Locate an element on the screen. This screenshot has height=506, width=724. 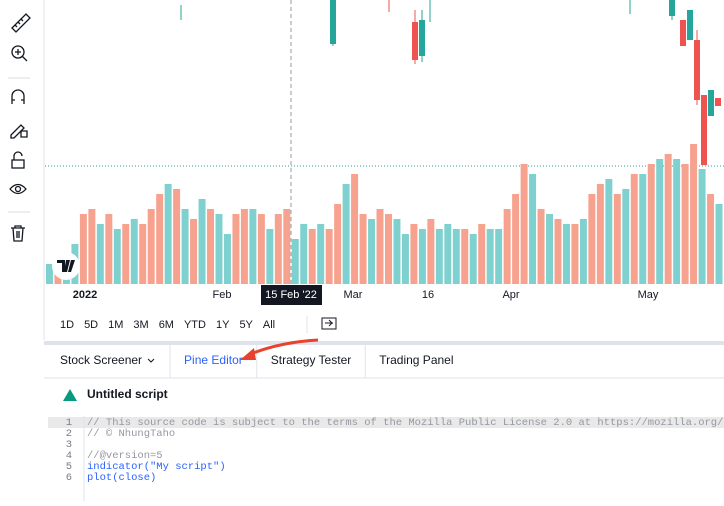
crosshair-badge is located at coordinates (291, 295).